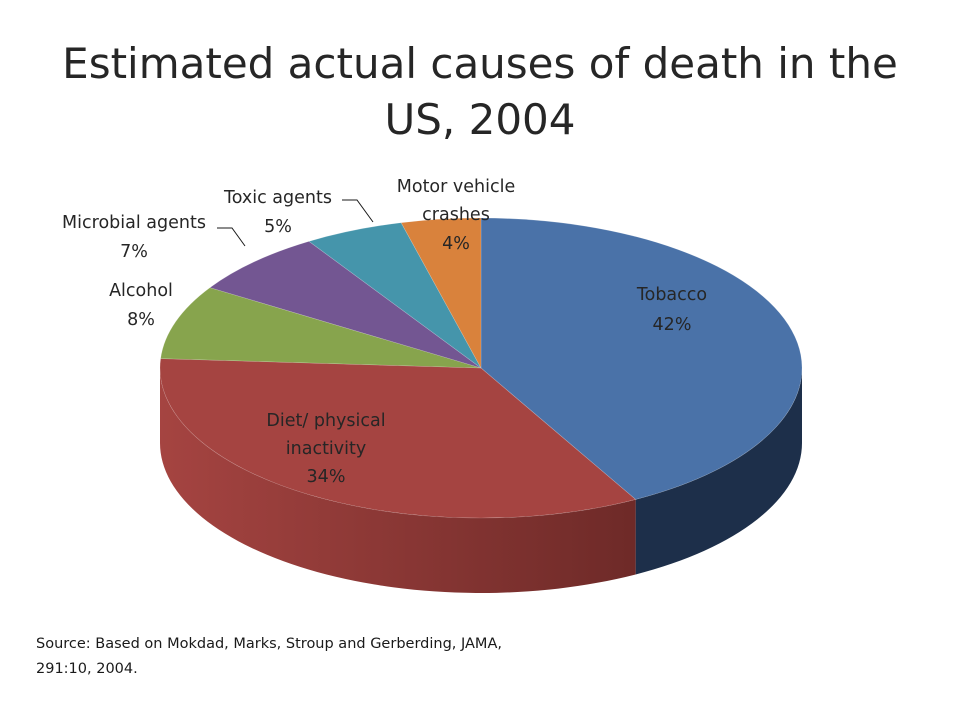 This screenshot has width=960, height=720. What do you see at coordinates (671, 295) in the screenshot?
I see `category-label-tobacco: Tobacco` at bounding box center [671, 295].